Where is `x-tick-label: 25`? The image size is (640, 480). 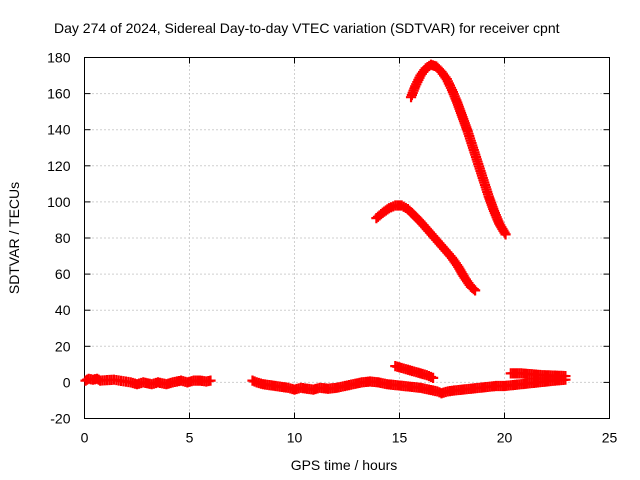
x-tick-label: 25 is located at coordinates (610, 438).